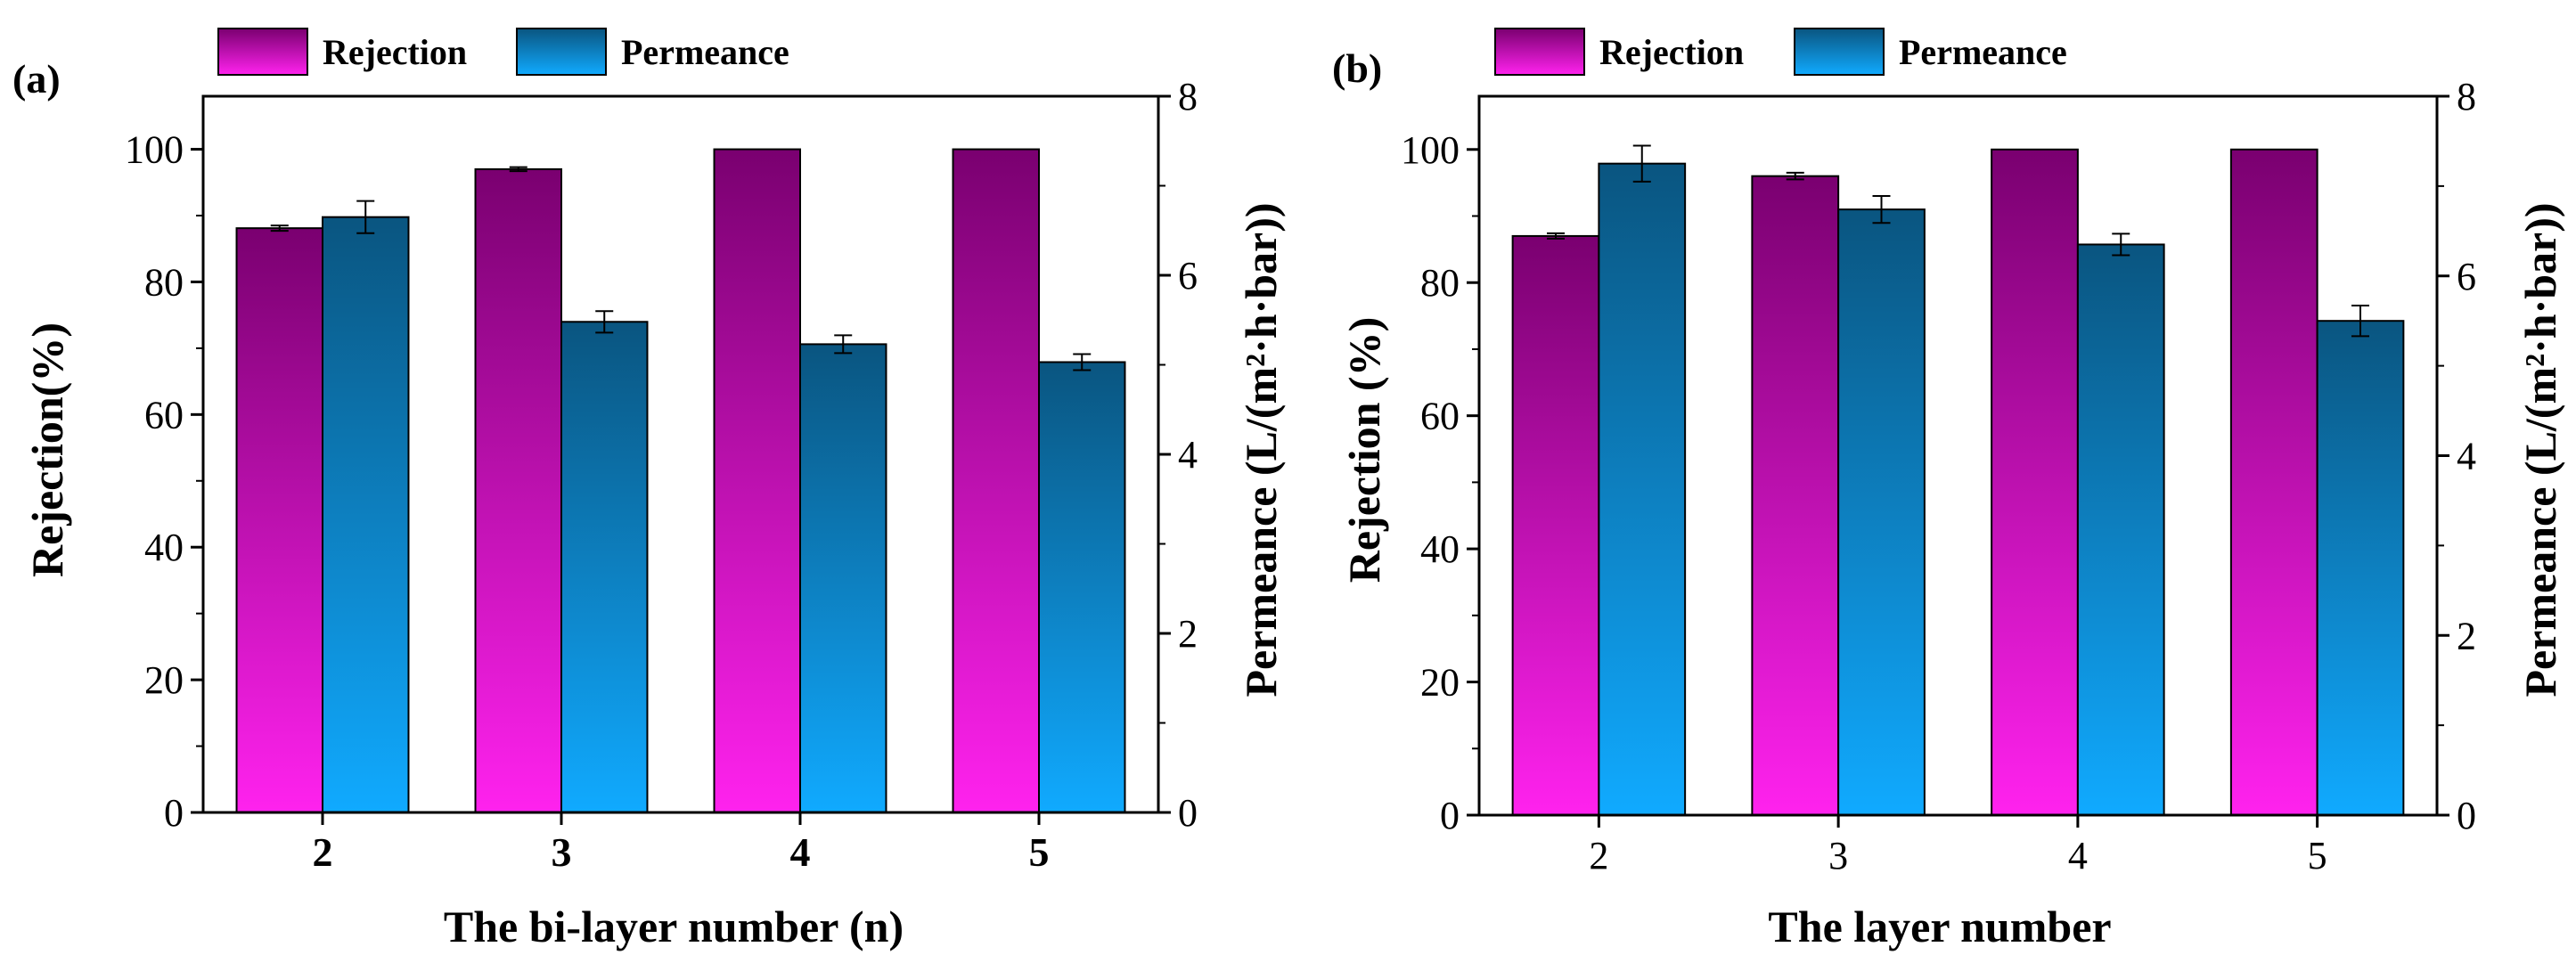 This screenshot has height=963, width=2576. Describe the element at coordinates (1364, 451) in the screenshot. I see `y-axis-title-b: Rejection (%)` at that location.